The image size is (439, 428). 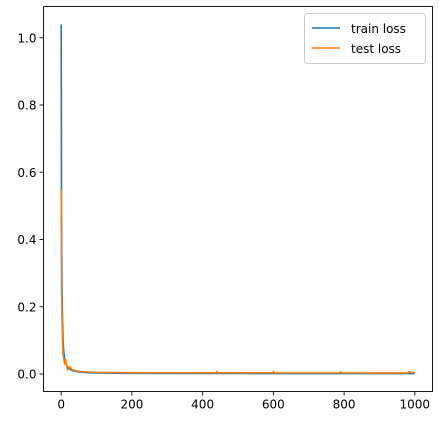 I want to click on legend-label-train-loss: train loss, so click(x=378, y=29).